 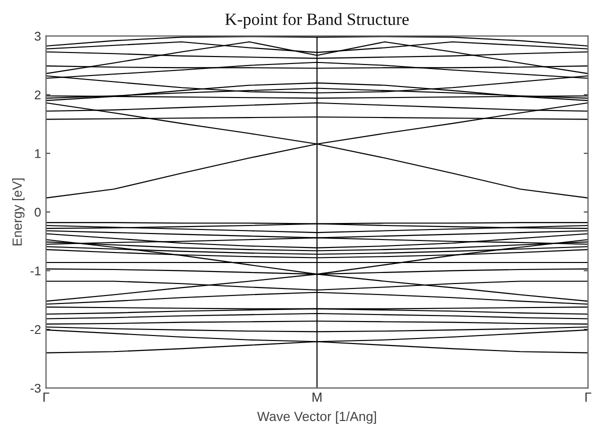 I want to click on x-tick-label: M, so click(x=317, y=397).